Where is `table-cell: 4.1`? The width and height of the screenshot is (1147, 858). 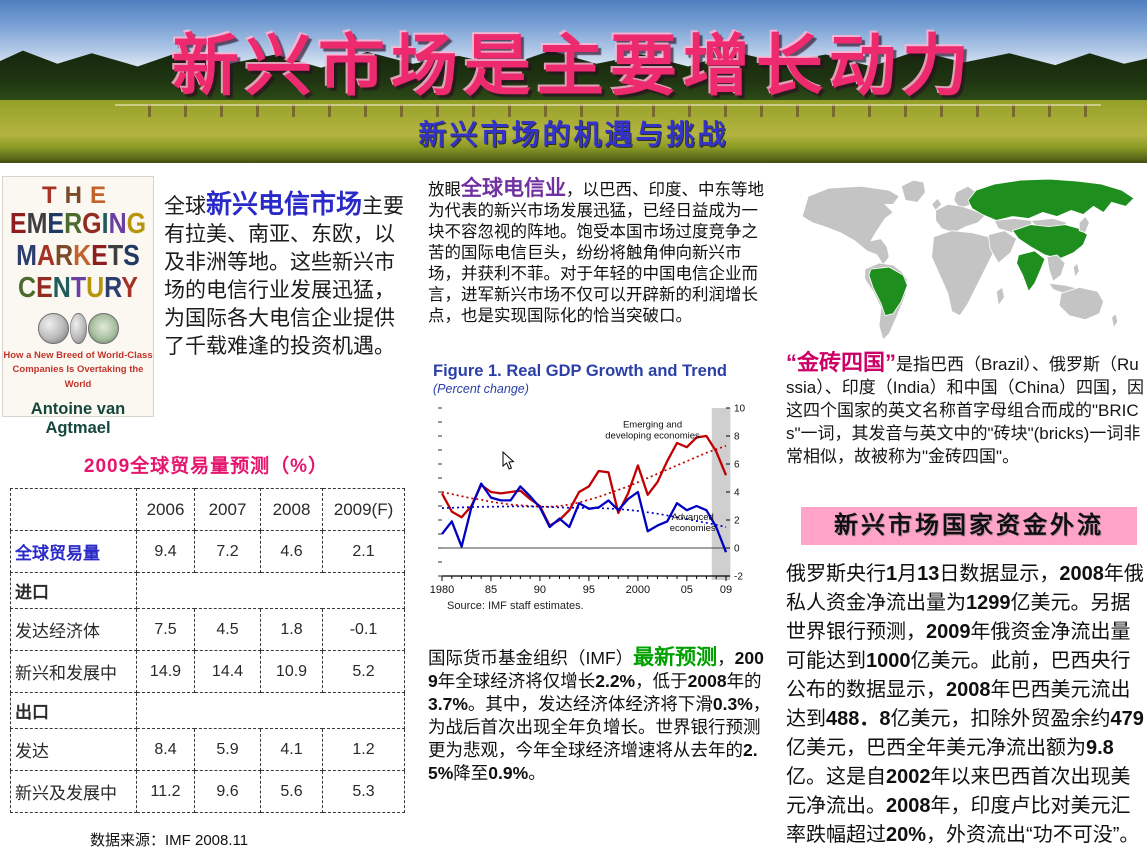
table-cell: 4.1 is located at coordinates (291, 749).